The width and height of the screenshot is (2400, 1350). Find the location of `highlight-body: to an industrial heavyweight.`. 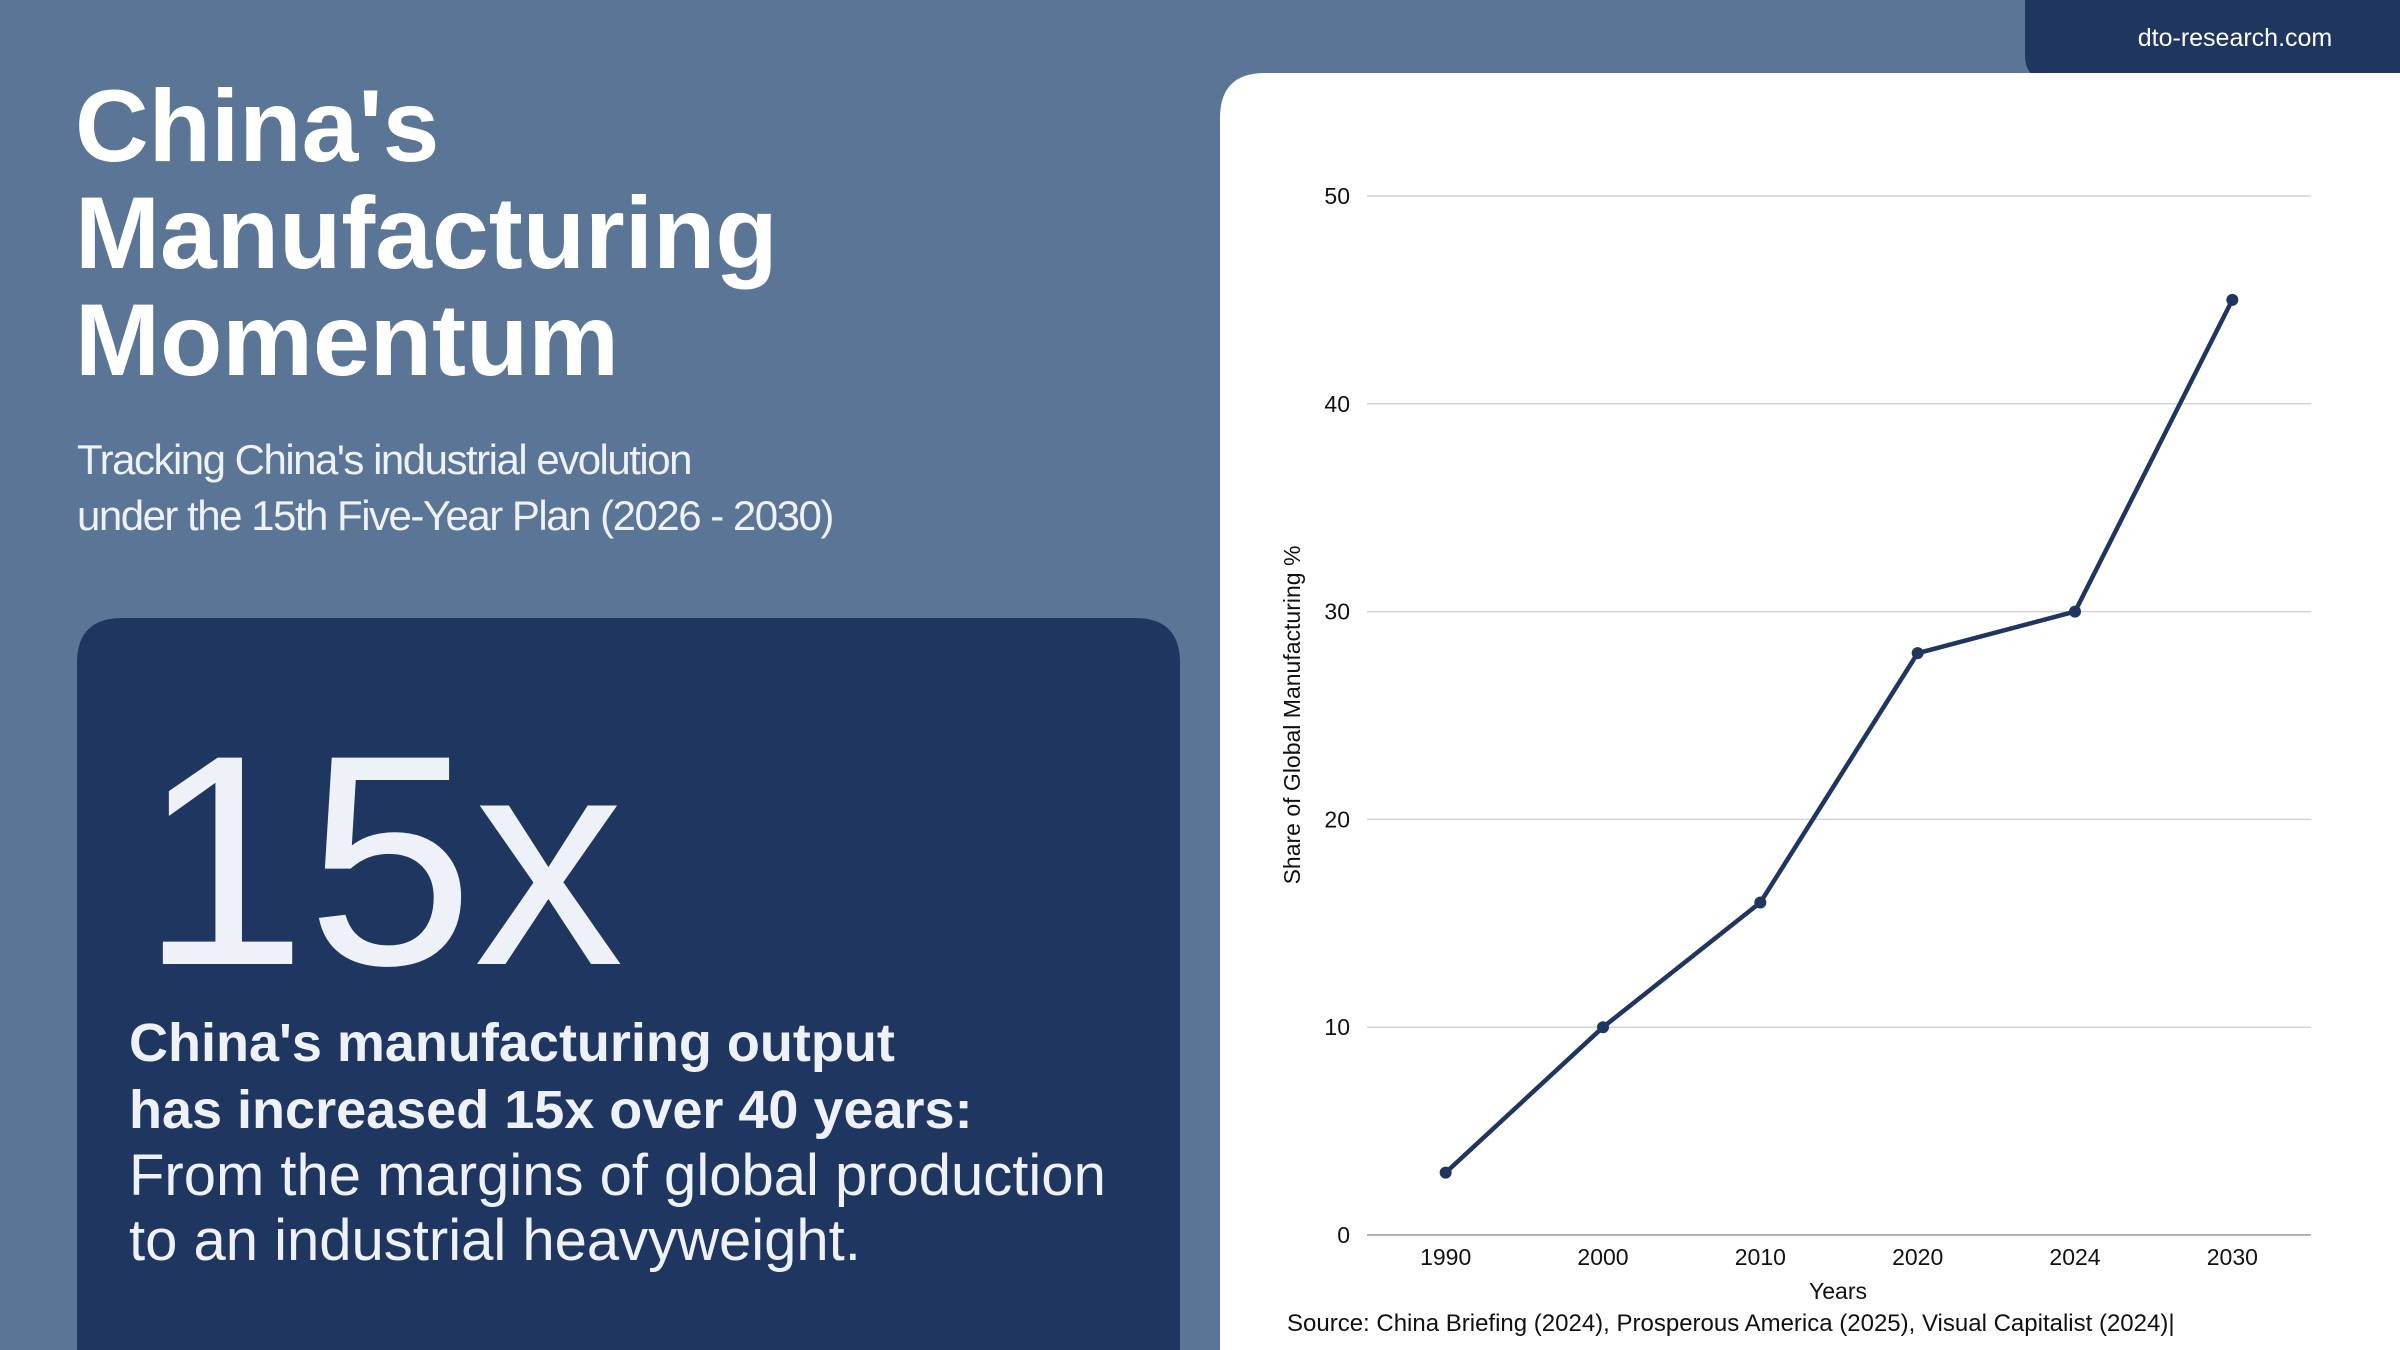

highlight-body: to an industrial heavyweight. is located at coordinates (495, 1240).